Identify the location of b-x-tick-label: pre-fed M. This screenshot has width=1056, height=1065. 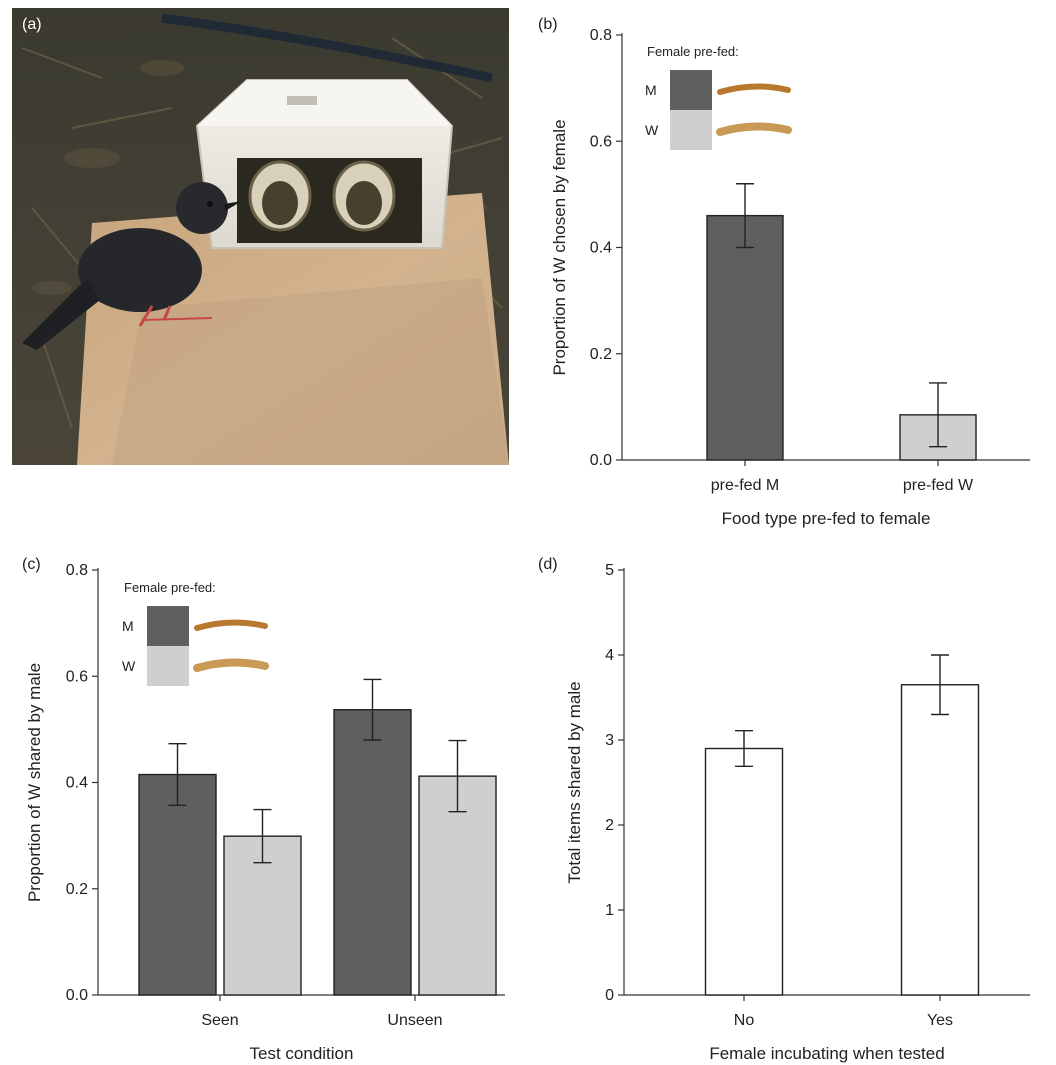
(745, 485).